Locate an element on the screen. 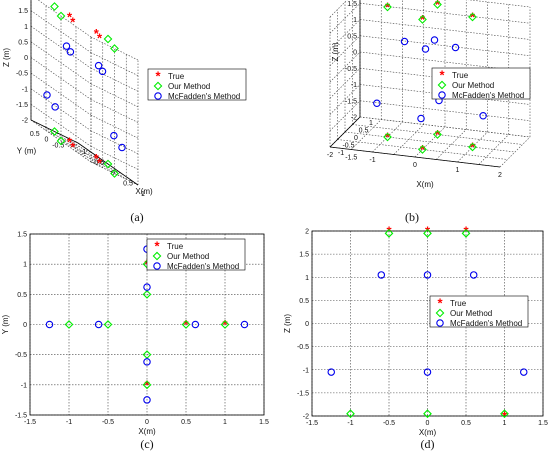  xtick-label-a-0: -1 is located at coordinates (83, 152).